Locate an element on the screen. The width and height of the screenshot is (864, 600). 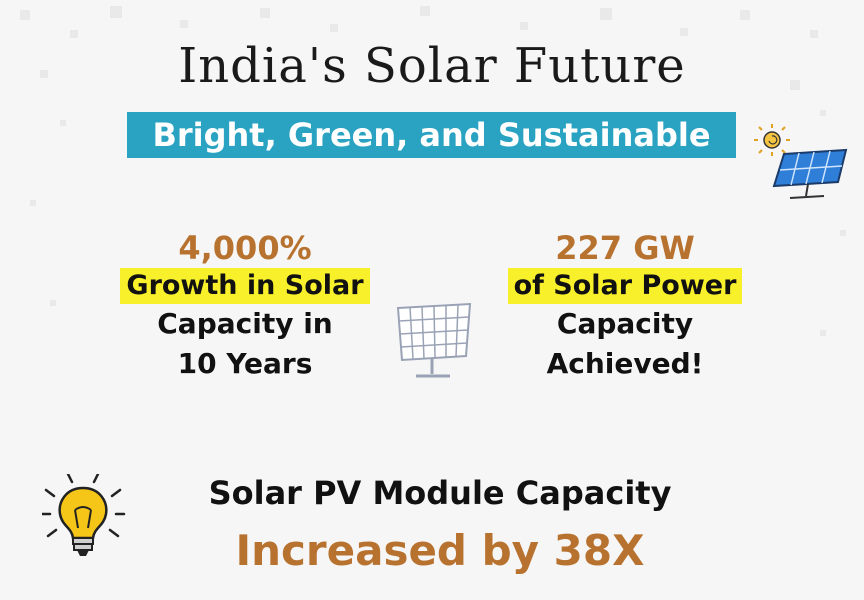
stat-line-2: Achieved! is located at coordinates (625, 363).